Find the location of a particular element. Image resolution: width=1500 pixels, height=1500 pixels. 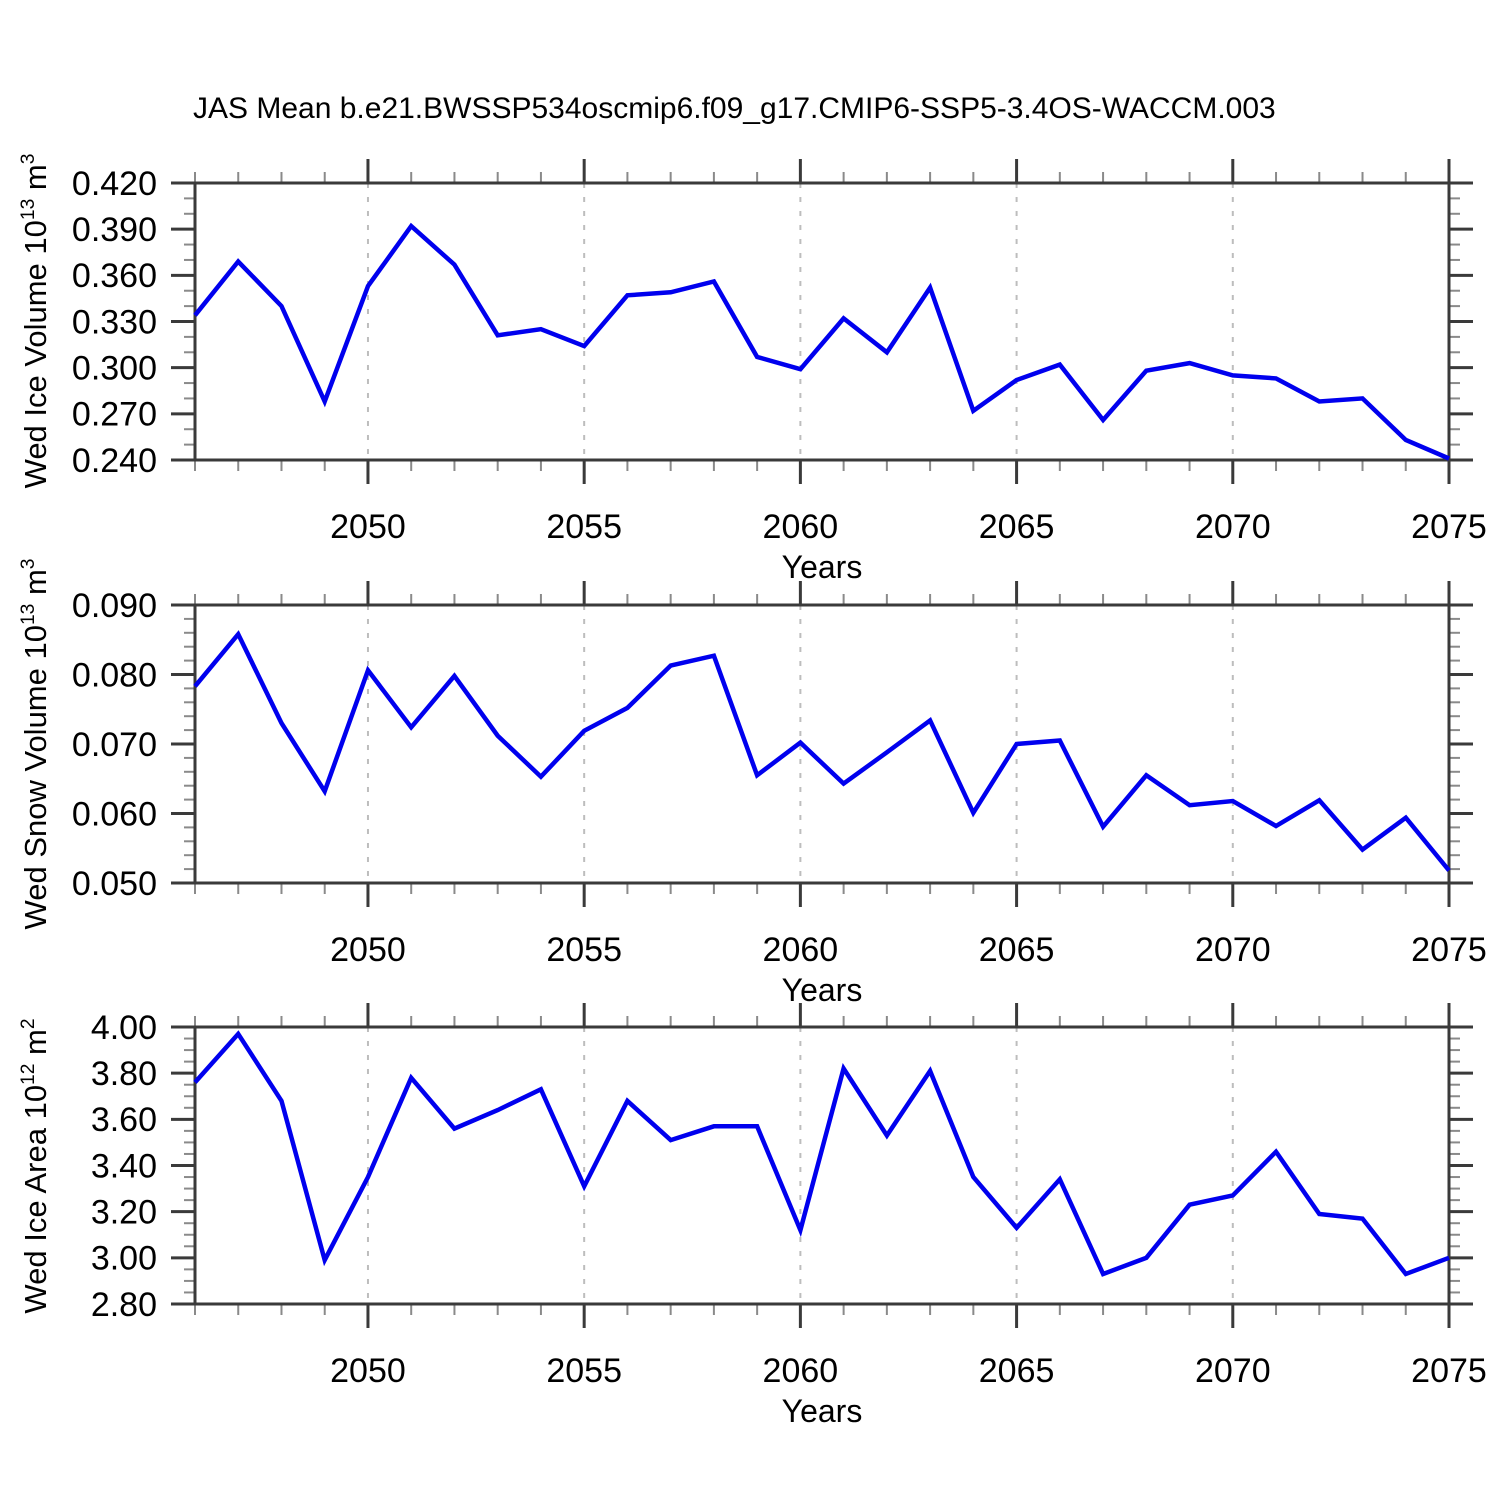

y-tick-labels: 0.240 0.270 0.300 0.330 0.360 0.390 0.420 is located at coordinates (114, 322).